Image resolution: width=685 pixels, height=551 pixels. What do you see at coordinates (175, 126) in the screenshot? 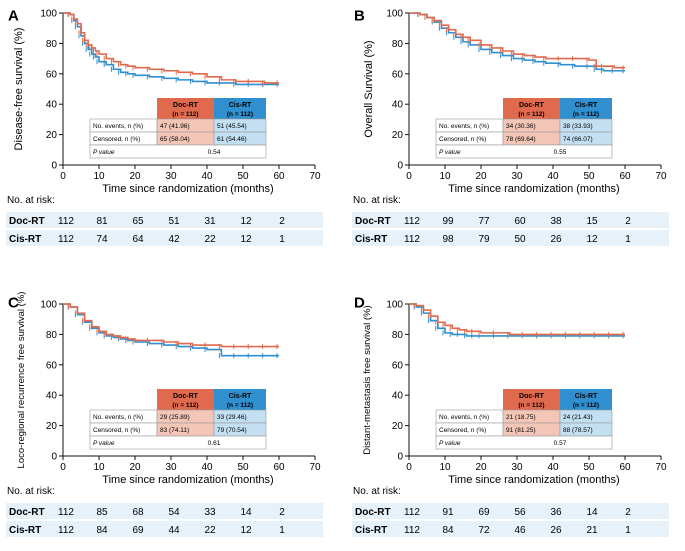
I see `table-doc-value: 47 (41.96)` at bounding box center [175, 126].